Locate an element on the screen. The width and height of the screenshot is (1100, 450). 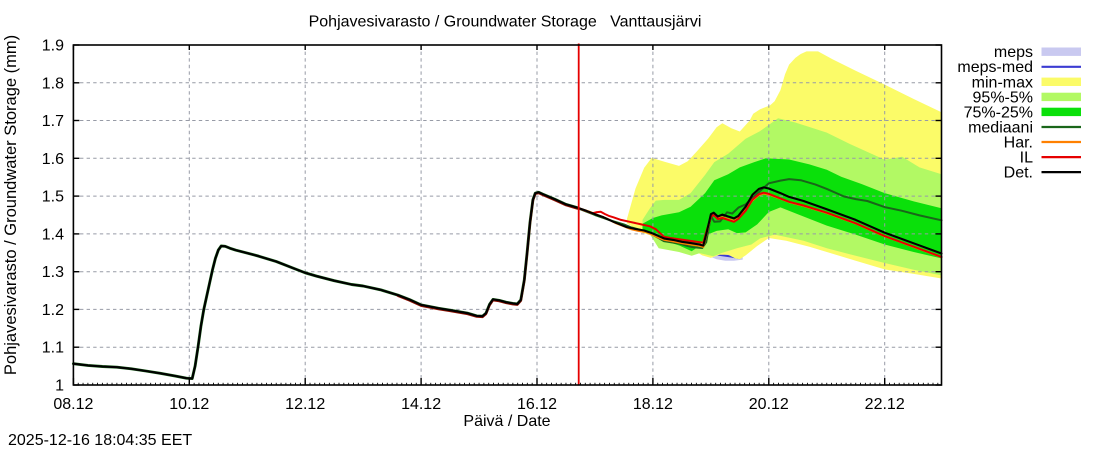
svg-text: 1.9 is located at coordinates (53, 46).